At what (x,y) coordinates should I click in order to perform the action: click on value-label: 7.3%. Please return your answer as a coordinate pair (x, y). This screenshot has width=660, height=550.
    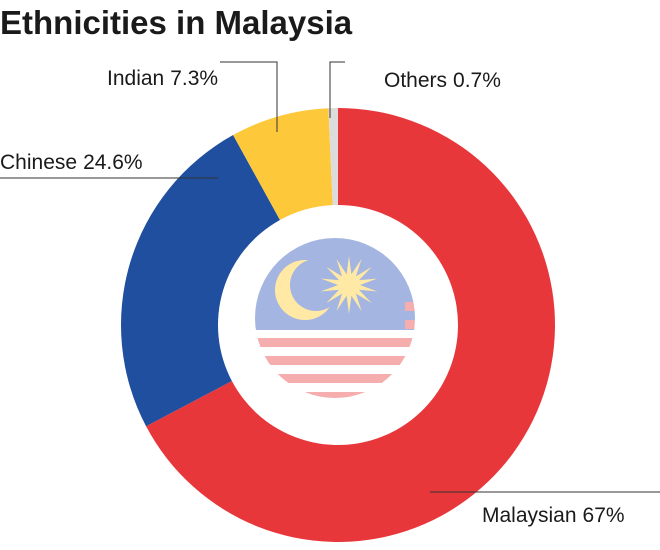
    Looking at the image, I should click on (194, 78).